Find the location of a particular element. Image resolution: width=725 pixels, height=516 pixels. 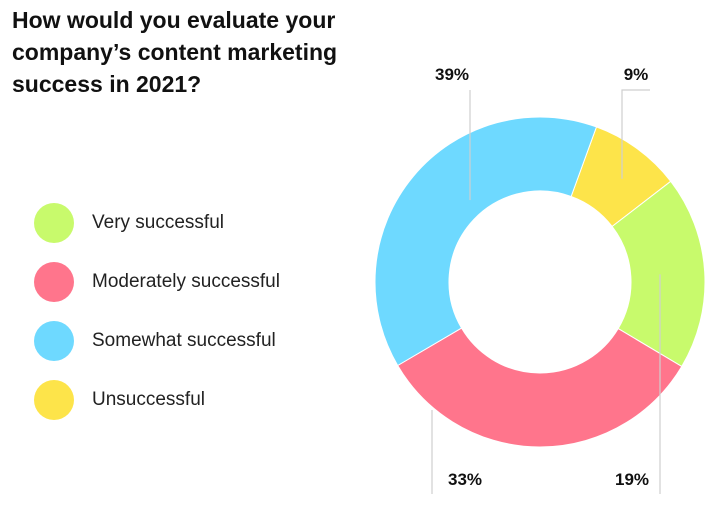

legend-item-somewhat-successful: Somewhat successful is located at coordinates (194, 341).